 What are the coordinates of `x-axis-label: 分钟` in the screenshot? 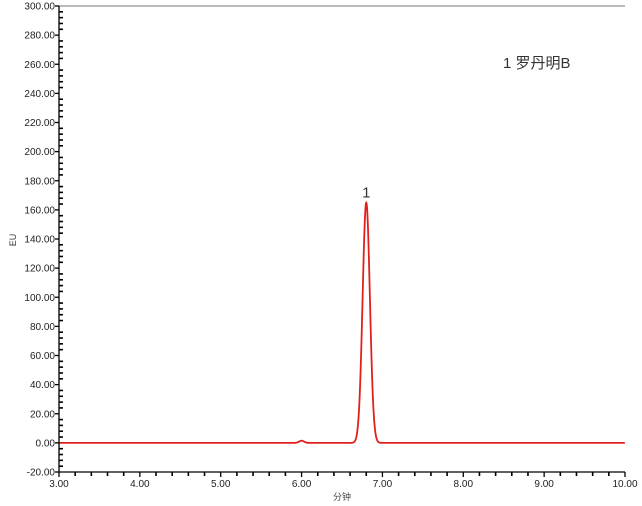 It's located at (342, 496).